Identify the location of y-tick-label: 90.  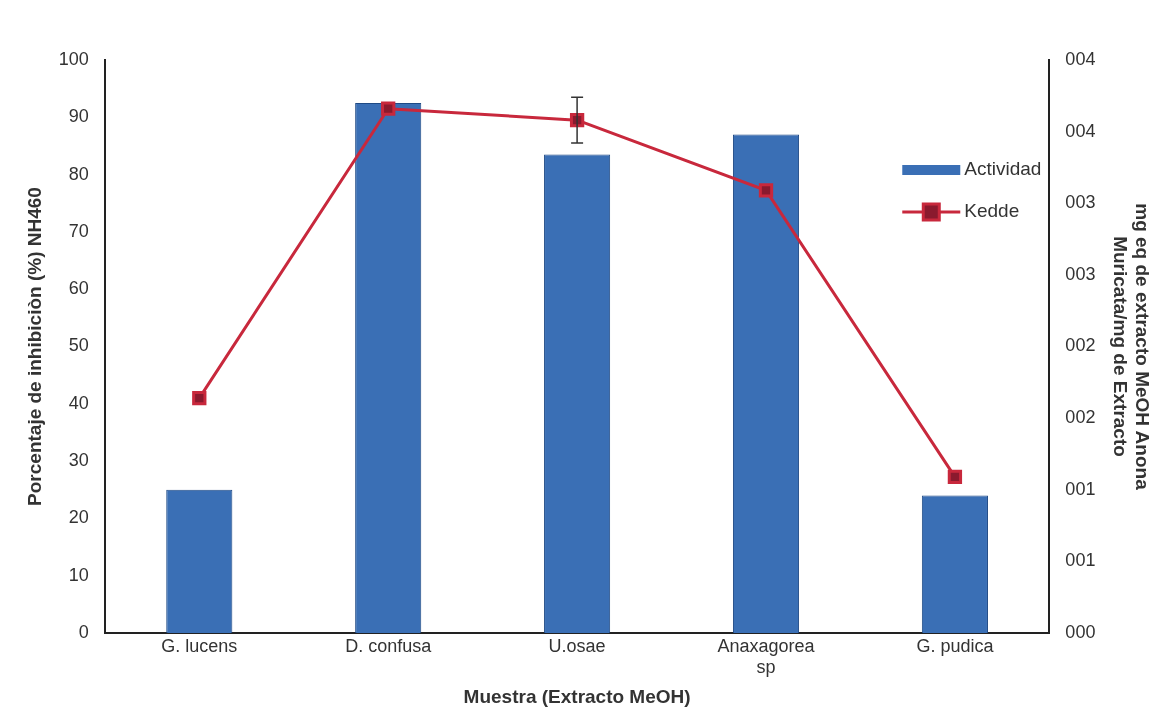
(78, 116).